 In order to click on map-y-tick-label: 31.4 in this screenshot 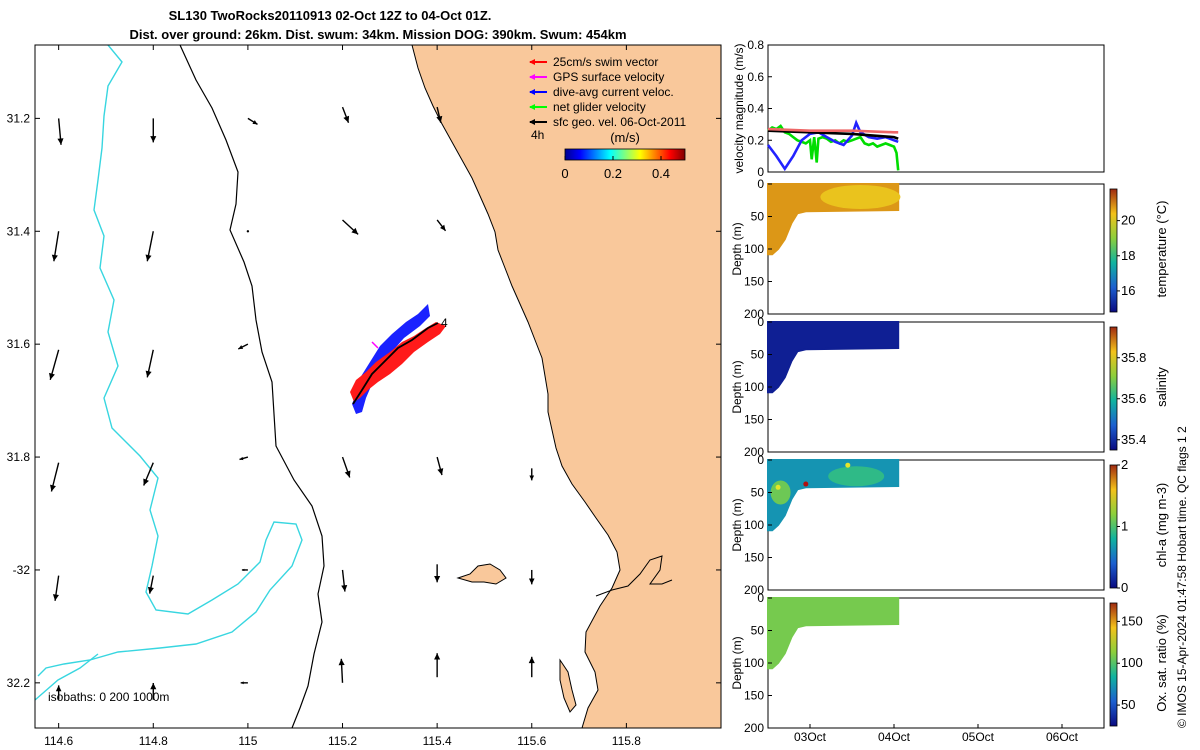, I will do `click(19, 231)`.